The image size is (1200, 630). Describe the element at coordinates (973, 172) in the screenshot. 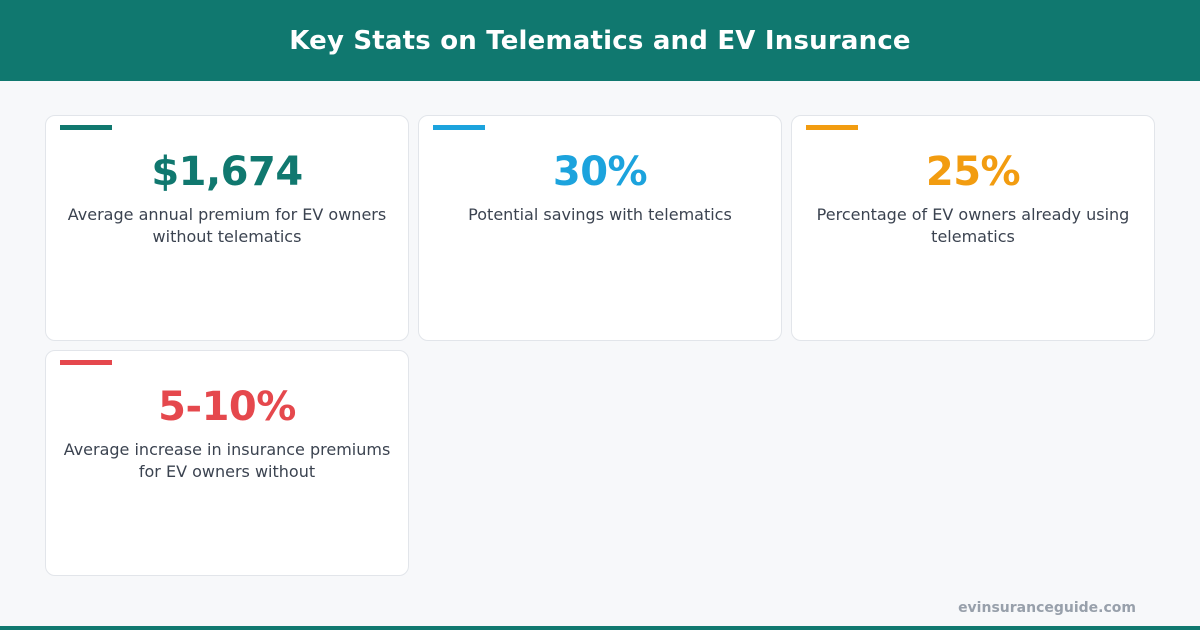

I see `stat-value: 25%` at that location.